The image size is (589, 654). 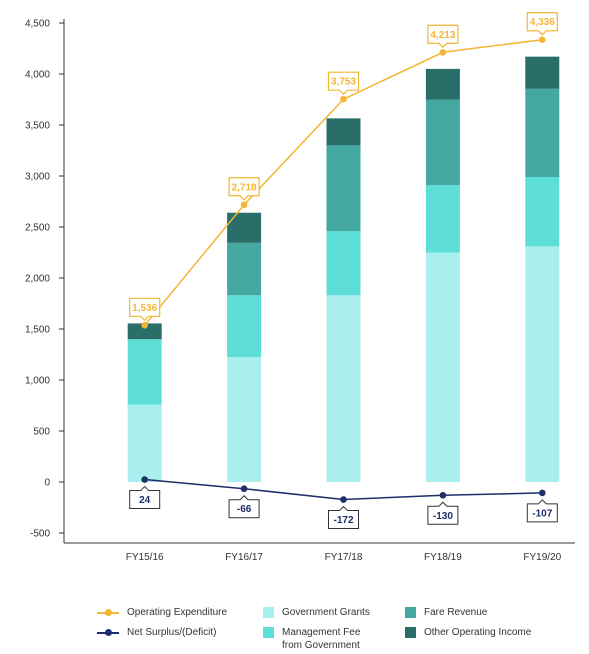 What do you see at coordinates (244, 557) in the screenshot?
I see `x-tick-label: FY16/17` at bounding box center [244, 557].